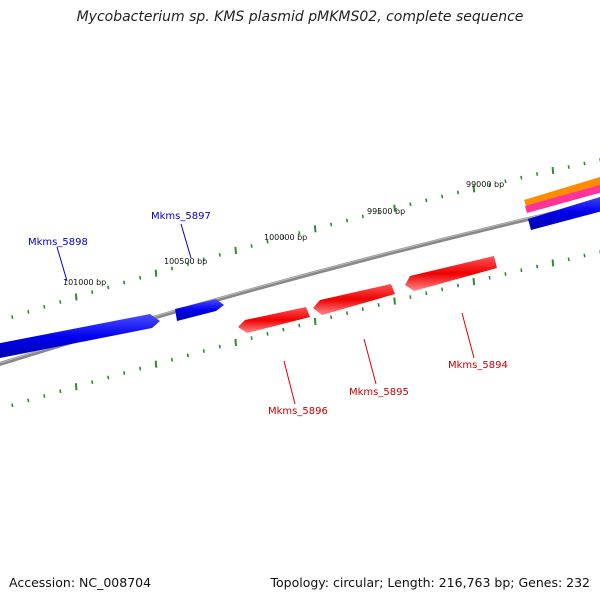  I want to click on tick-label-100000: 100000 bp, so click(285, 237).